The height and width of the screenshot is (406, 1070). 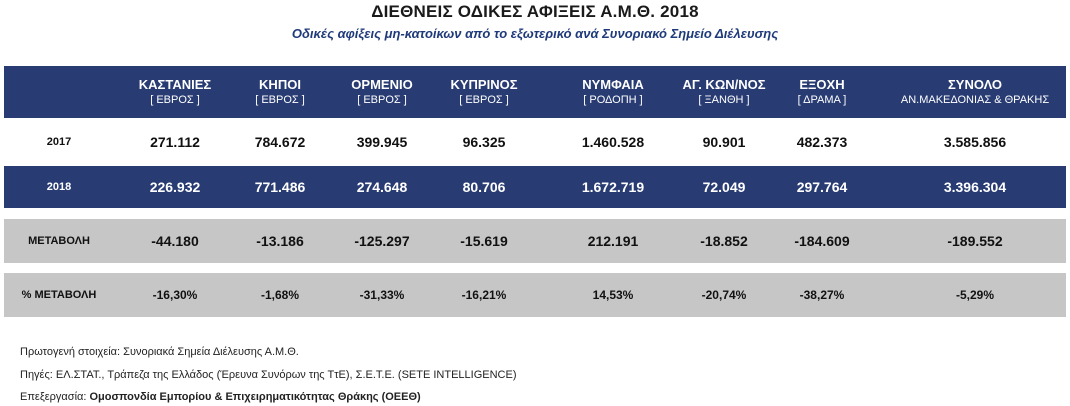 I want to click on cell-value: 482.373, so click(x=822, y=142).